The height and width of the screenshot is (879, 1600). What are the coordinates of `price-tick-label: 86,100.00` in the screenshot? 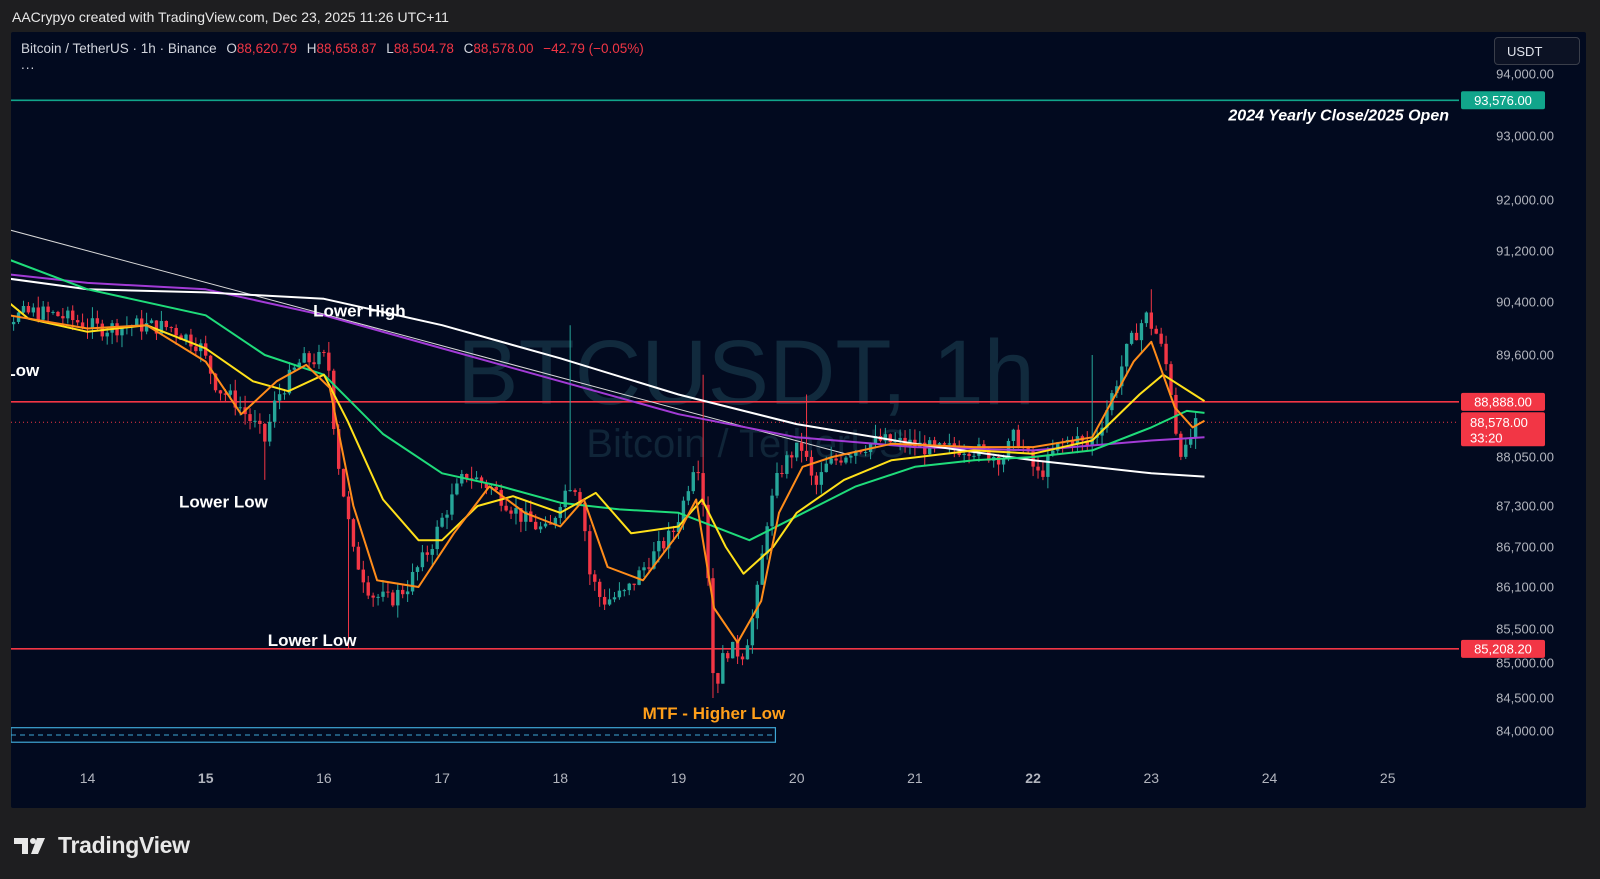 It's located at (1525, 587).